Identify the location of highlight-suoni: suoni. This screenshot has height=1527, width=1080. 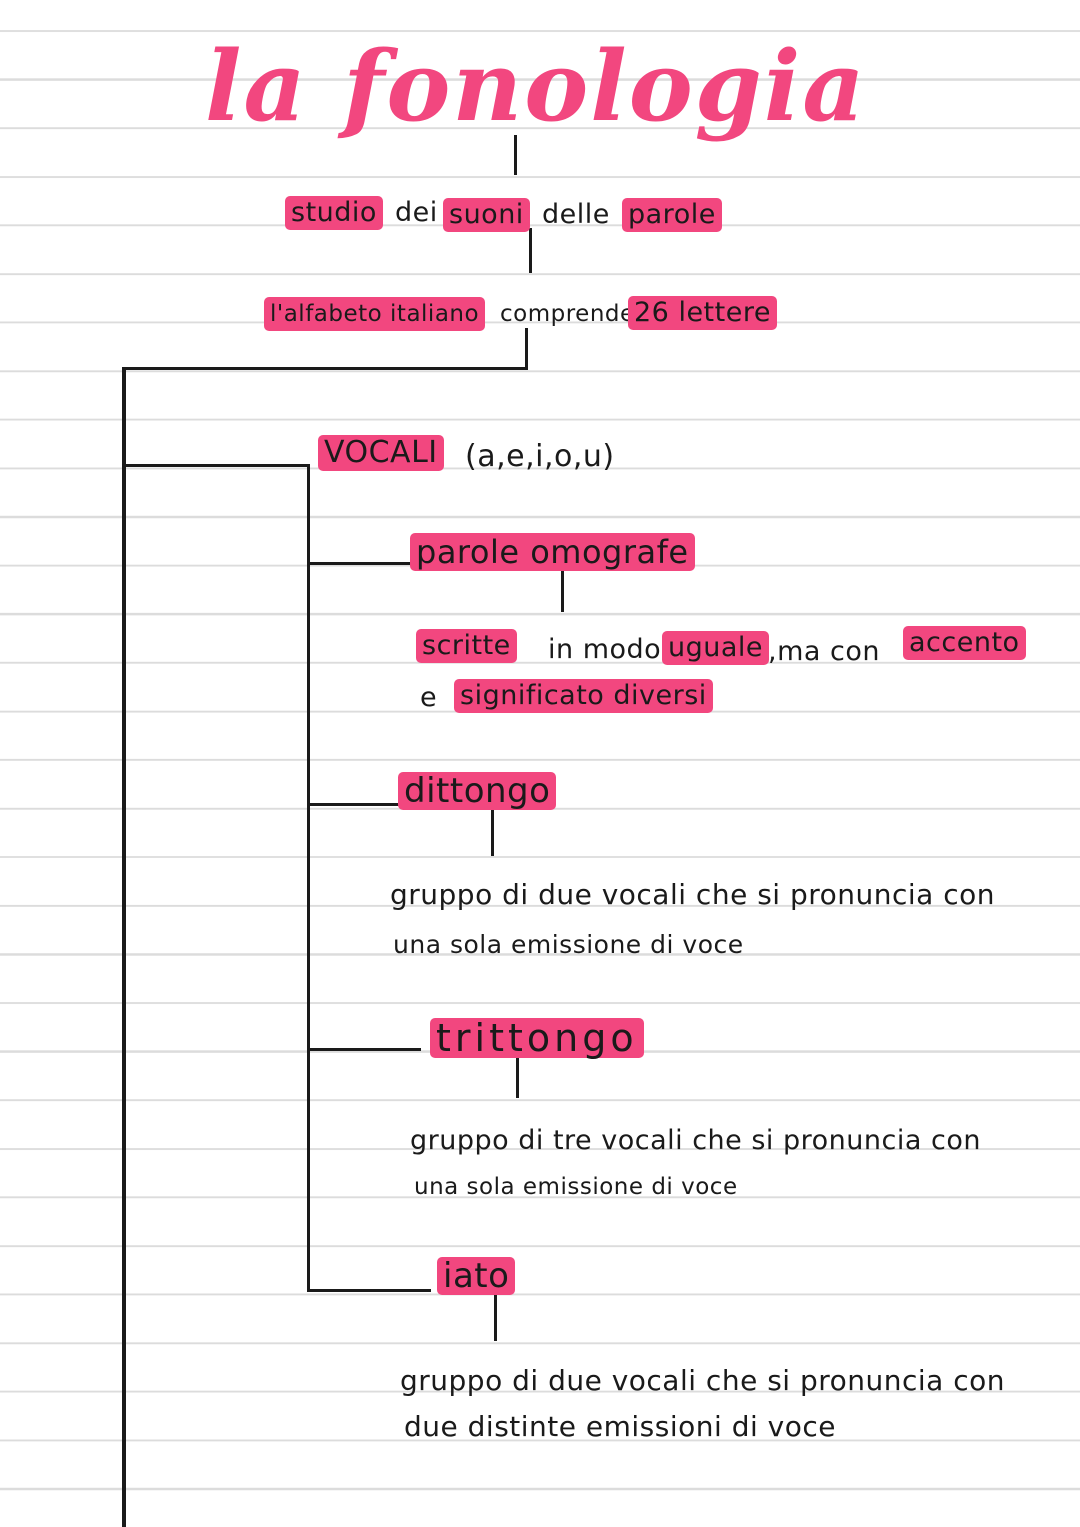
(486, 215).